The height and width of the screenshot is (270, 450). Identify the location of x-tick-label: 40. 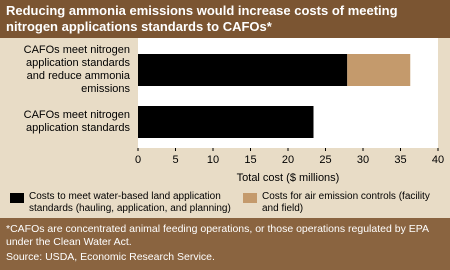
(438, 160).